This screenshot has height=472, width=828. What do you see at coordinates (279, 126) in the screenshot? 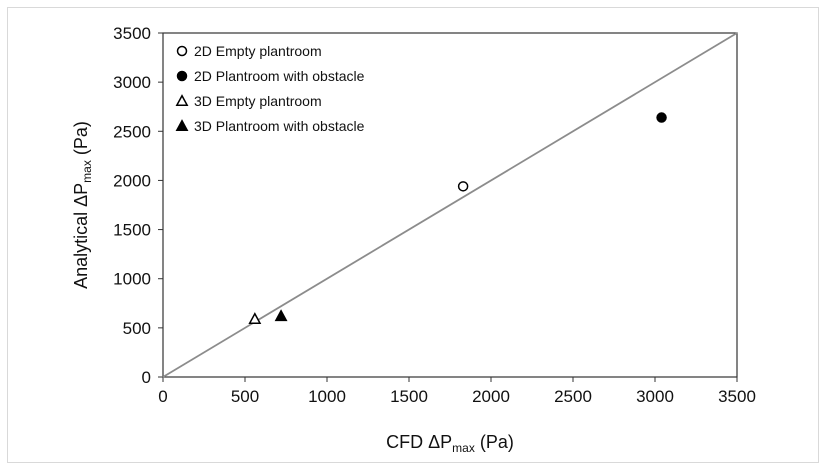
I see `legend-label: 3D Plantroom with obstacle` at bounding box center [279, 126].